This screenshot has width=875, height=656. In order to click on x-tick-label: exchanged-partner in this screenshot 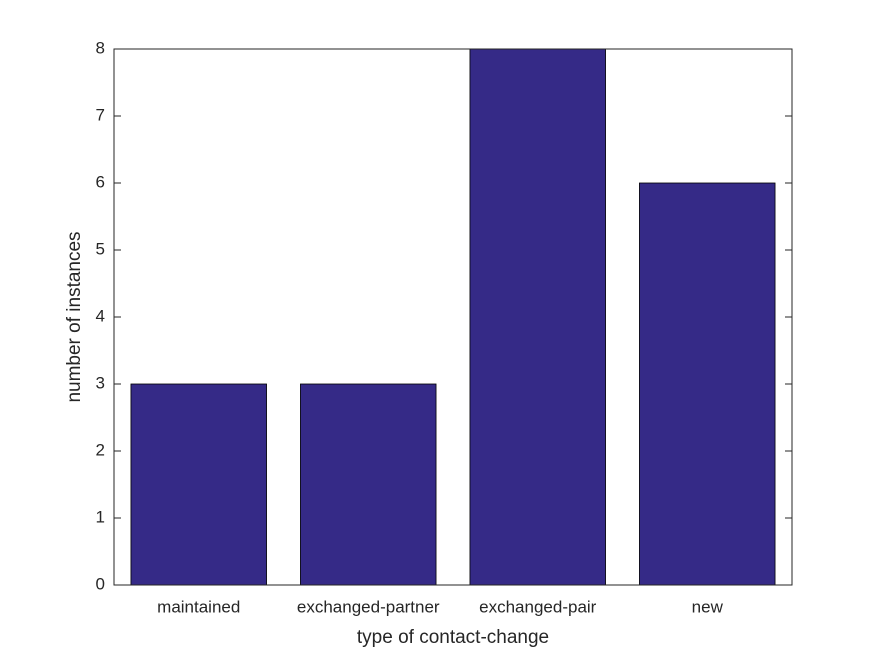, I will do `click(368, 606)`.